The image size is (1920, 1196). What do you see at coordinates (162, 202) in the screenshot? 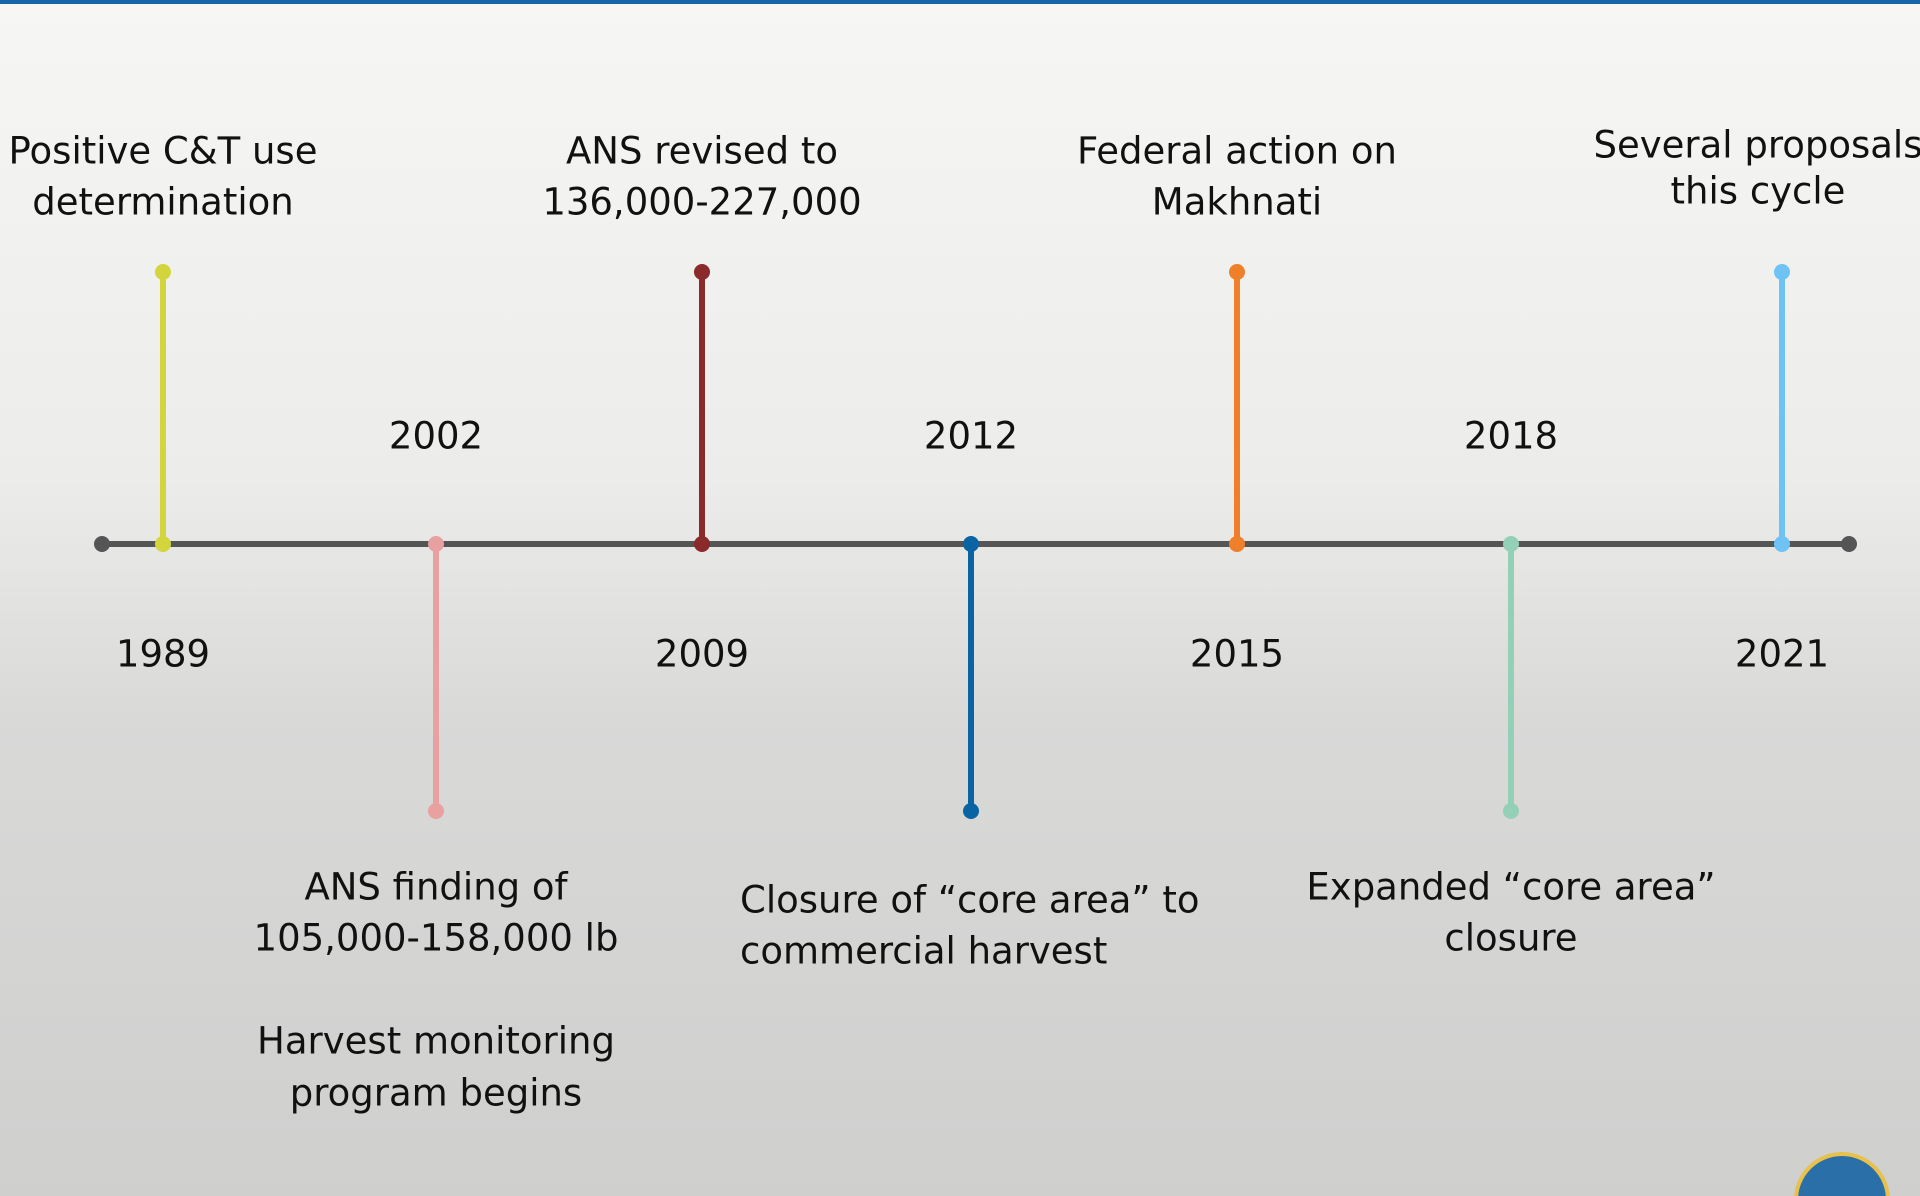
I see `event-label: determination` at bounding box center [162, 202].